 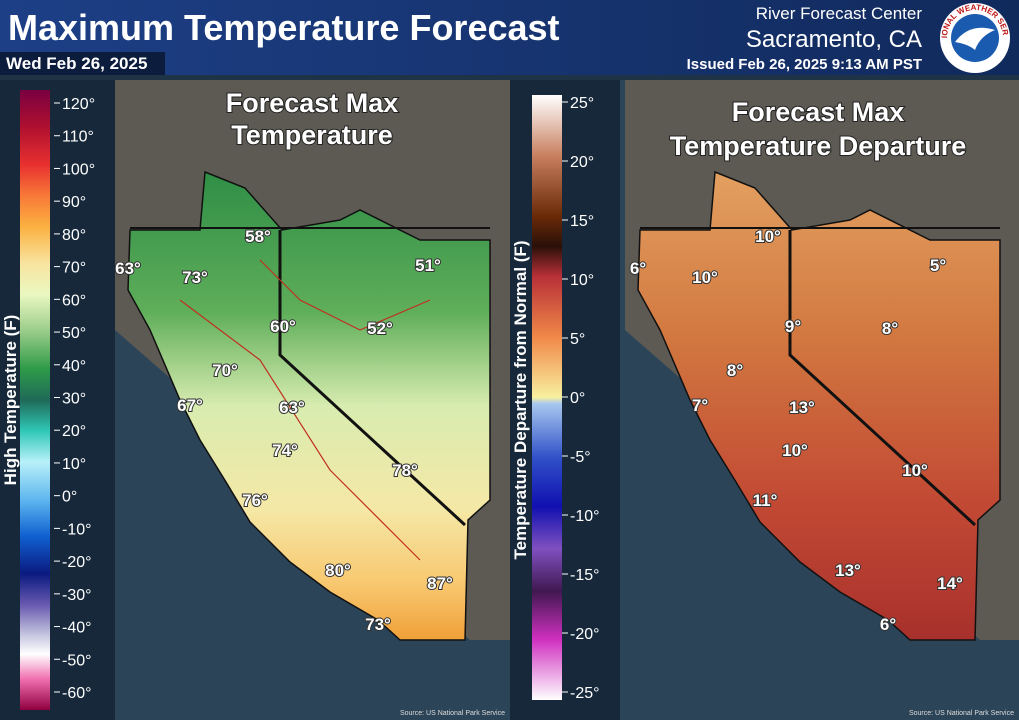 What do you see at coordinates (76, 63) in the screenshot?
I see `date: Wed Feb 26, 2025` at bounding box center [76, 63].